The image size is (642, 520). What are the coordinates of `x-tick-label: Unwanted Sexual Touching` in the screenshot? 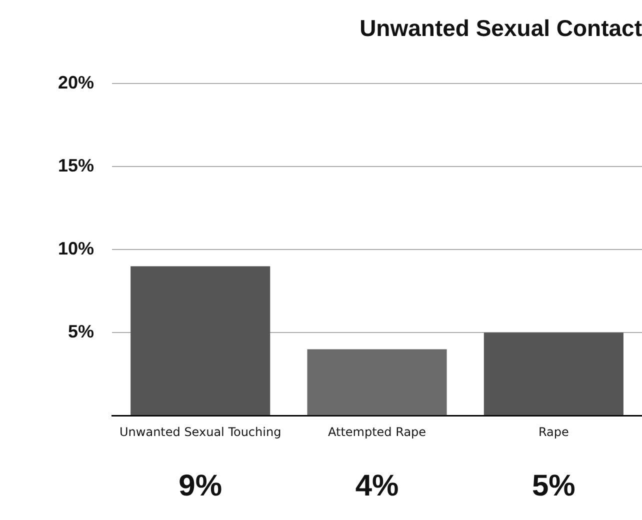 It's located at (201, 431).